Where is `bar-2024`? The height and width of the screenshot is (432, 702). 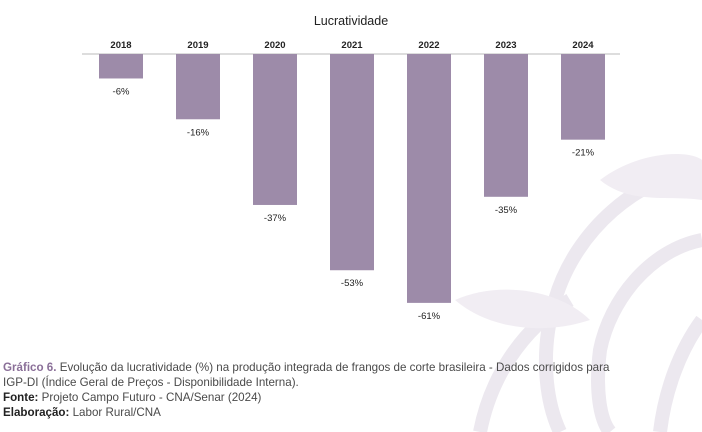
bar-2024 is located at coordinates (583, 97).